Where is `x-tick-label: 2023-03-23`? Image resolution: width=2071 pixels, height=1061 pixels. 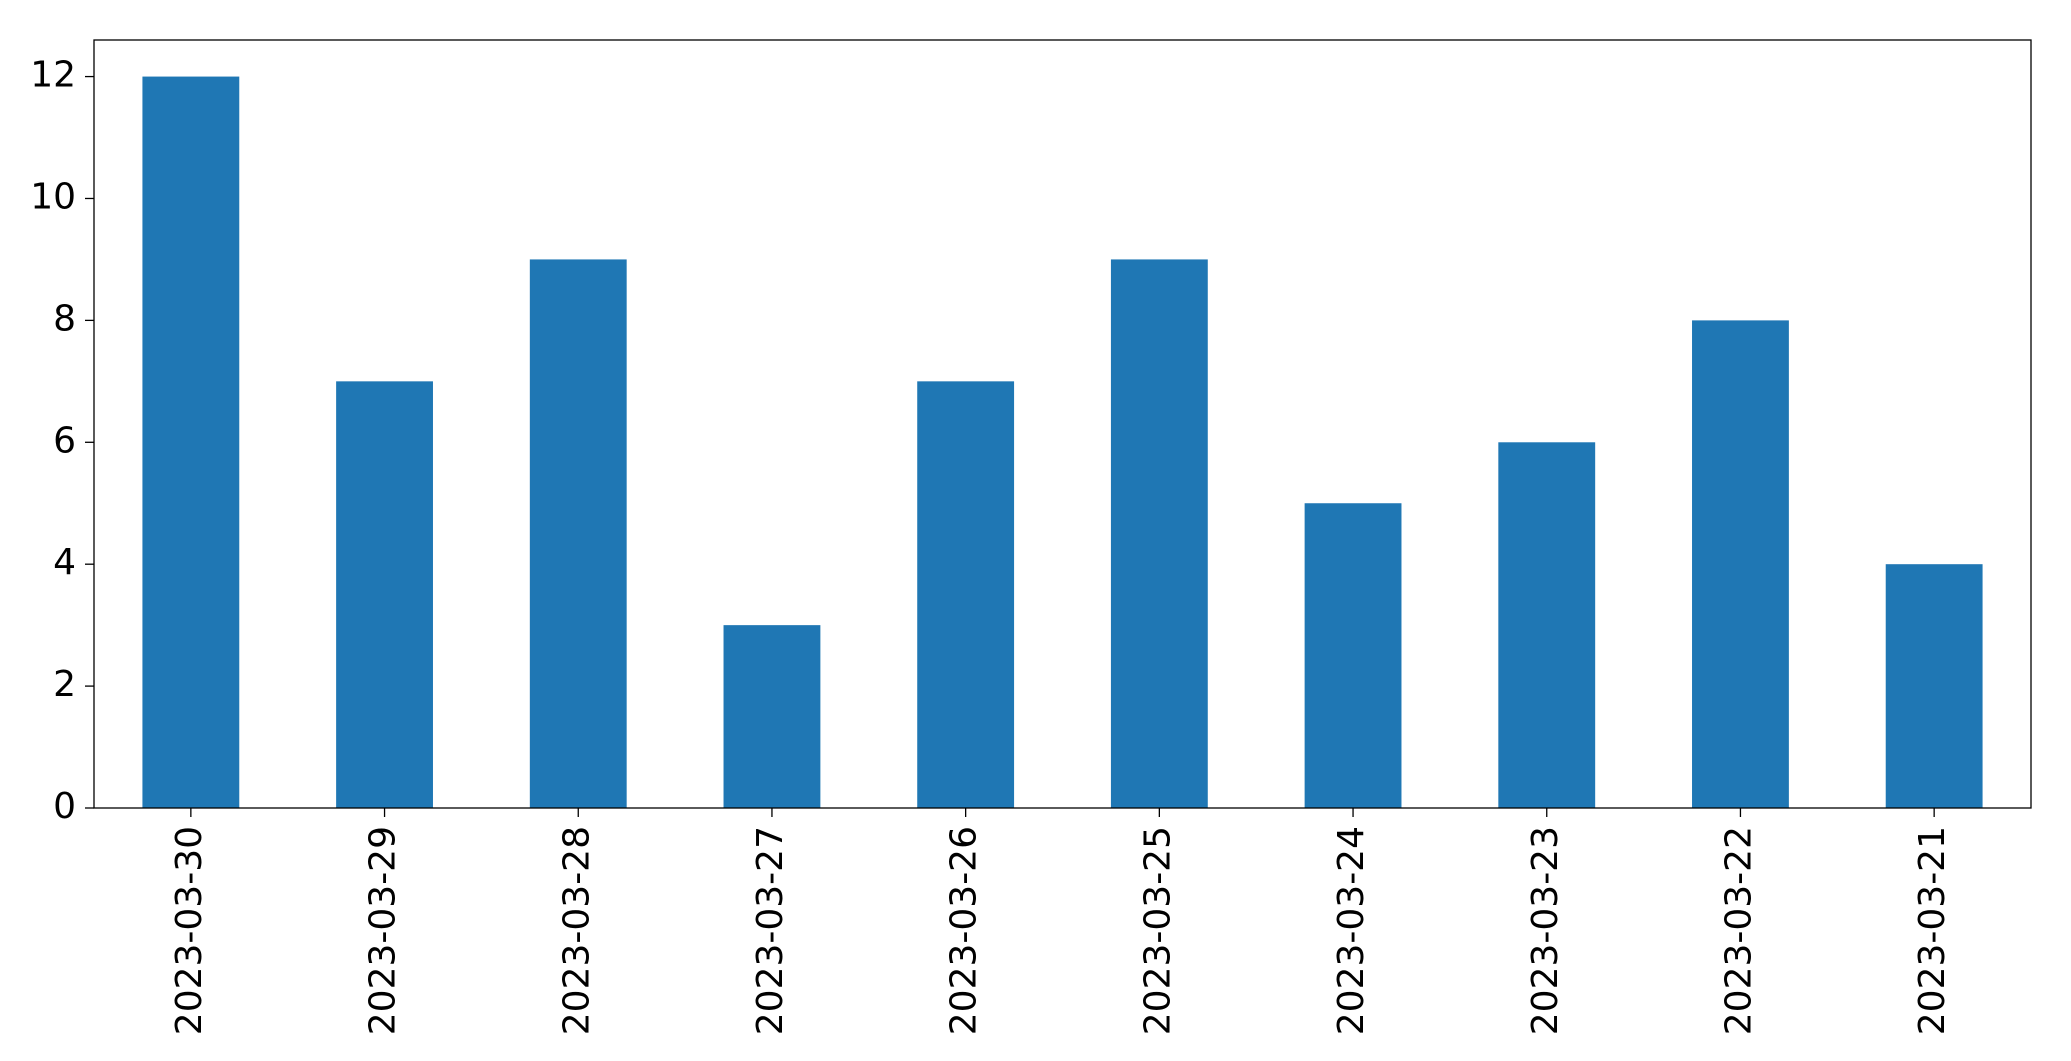
x-tick-label: 2023-03-23 is located at coordinates (1545, 930).